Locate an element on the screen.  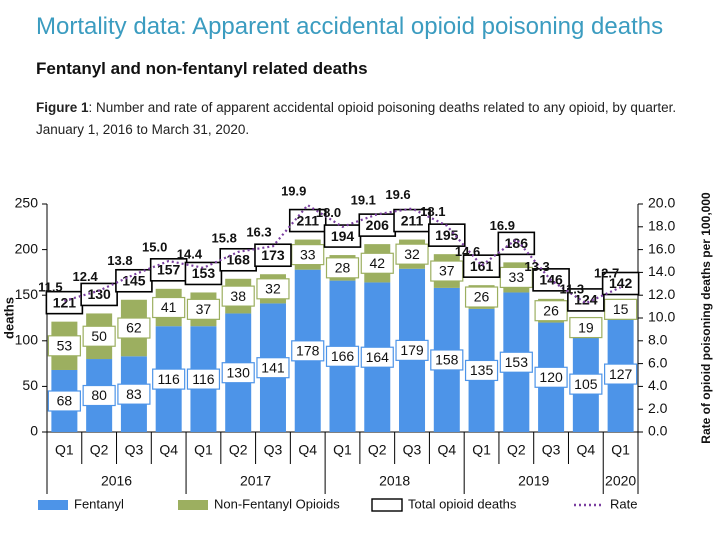
value-label: 178 is located at coordinates (308, 351).